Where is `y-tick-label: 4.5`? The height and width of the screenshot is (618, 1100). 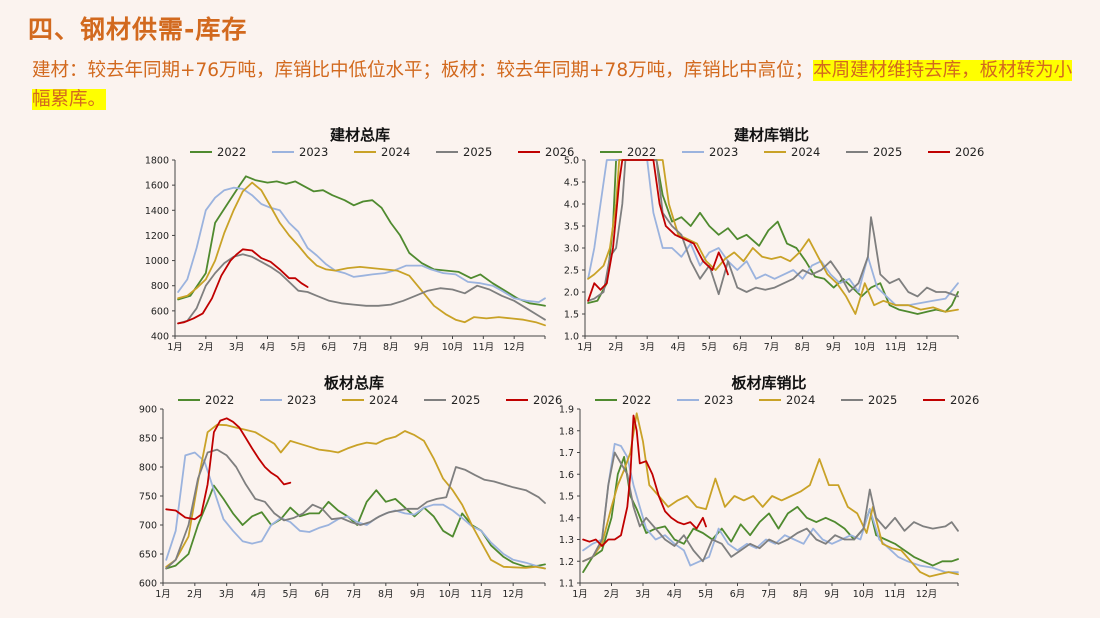 y-tick-label: 4.5 is located at coordinates (571, 183).